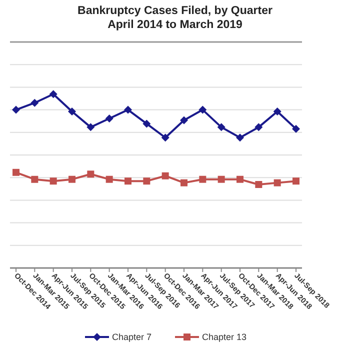 This screenshot has width=350, height=350. Describe the element at coordinates (224, 337) in the screenshot. I see `legend-label: Chapter 13` at that location.